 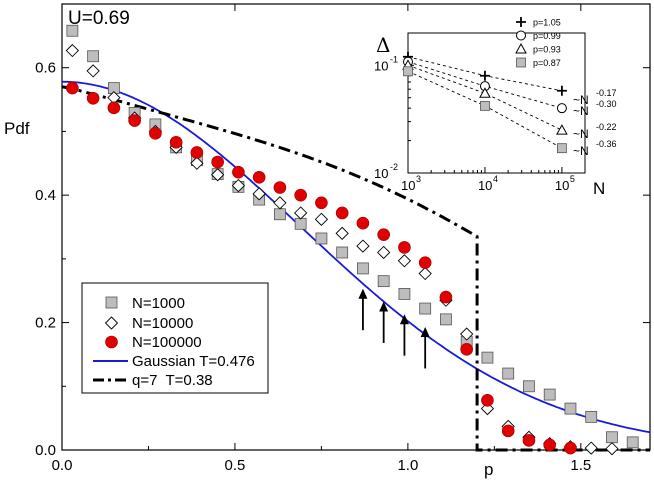 I want to click on inset-marker-square, so click(x=485, y=105).